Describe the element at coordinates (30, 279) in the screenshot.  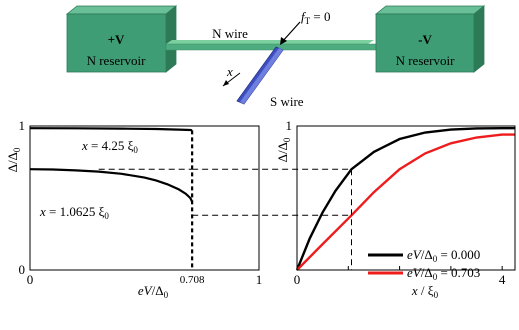
I see `left-xtick-label-0: 0` at that location.